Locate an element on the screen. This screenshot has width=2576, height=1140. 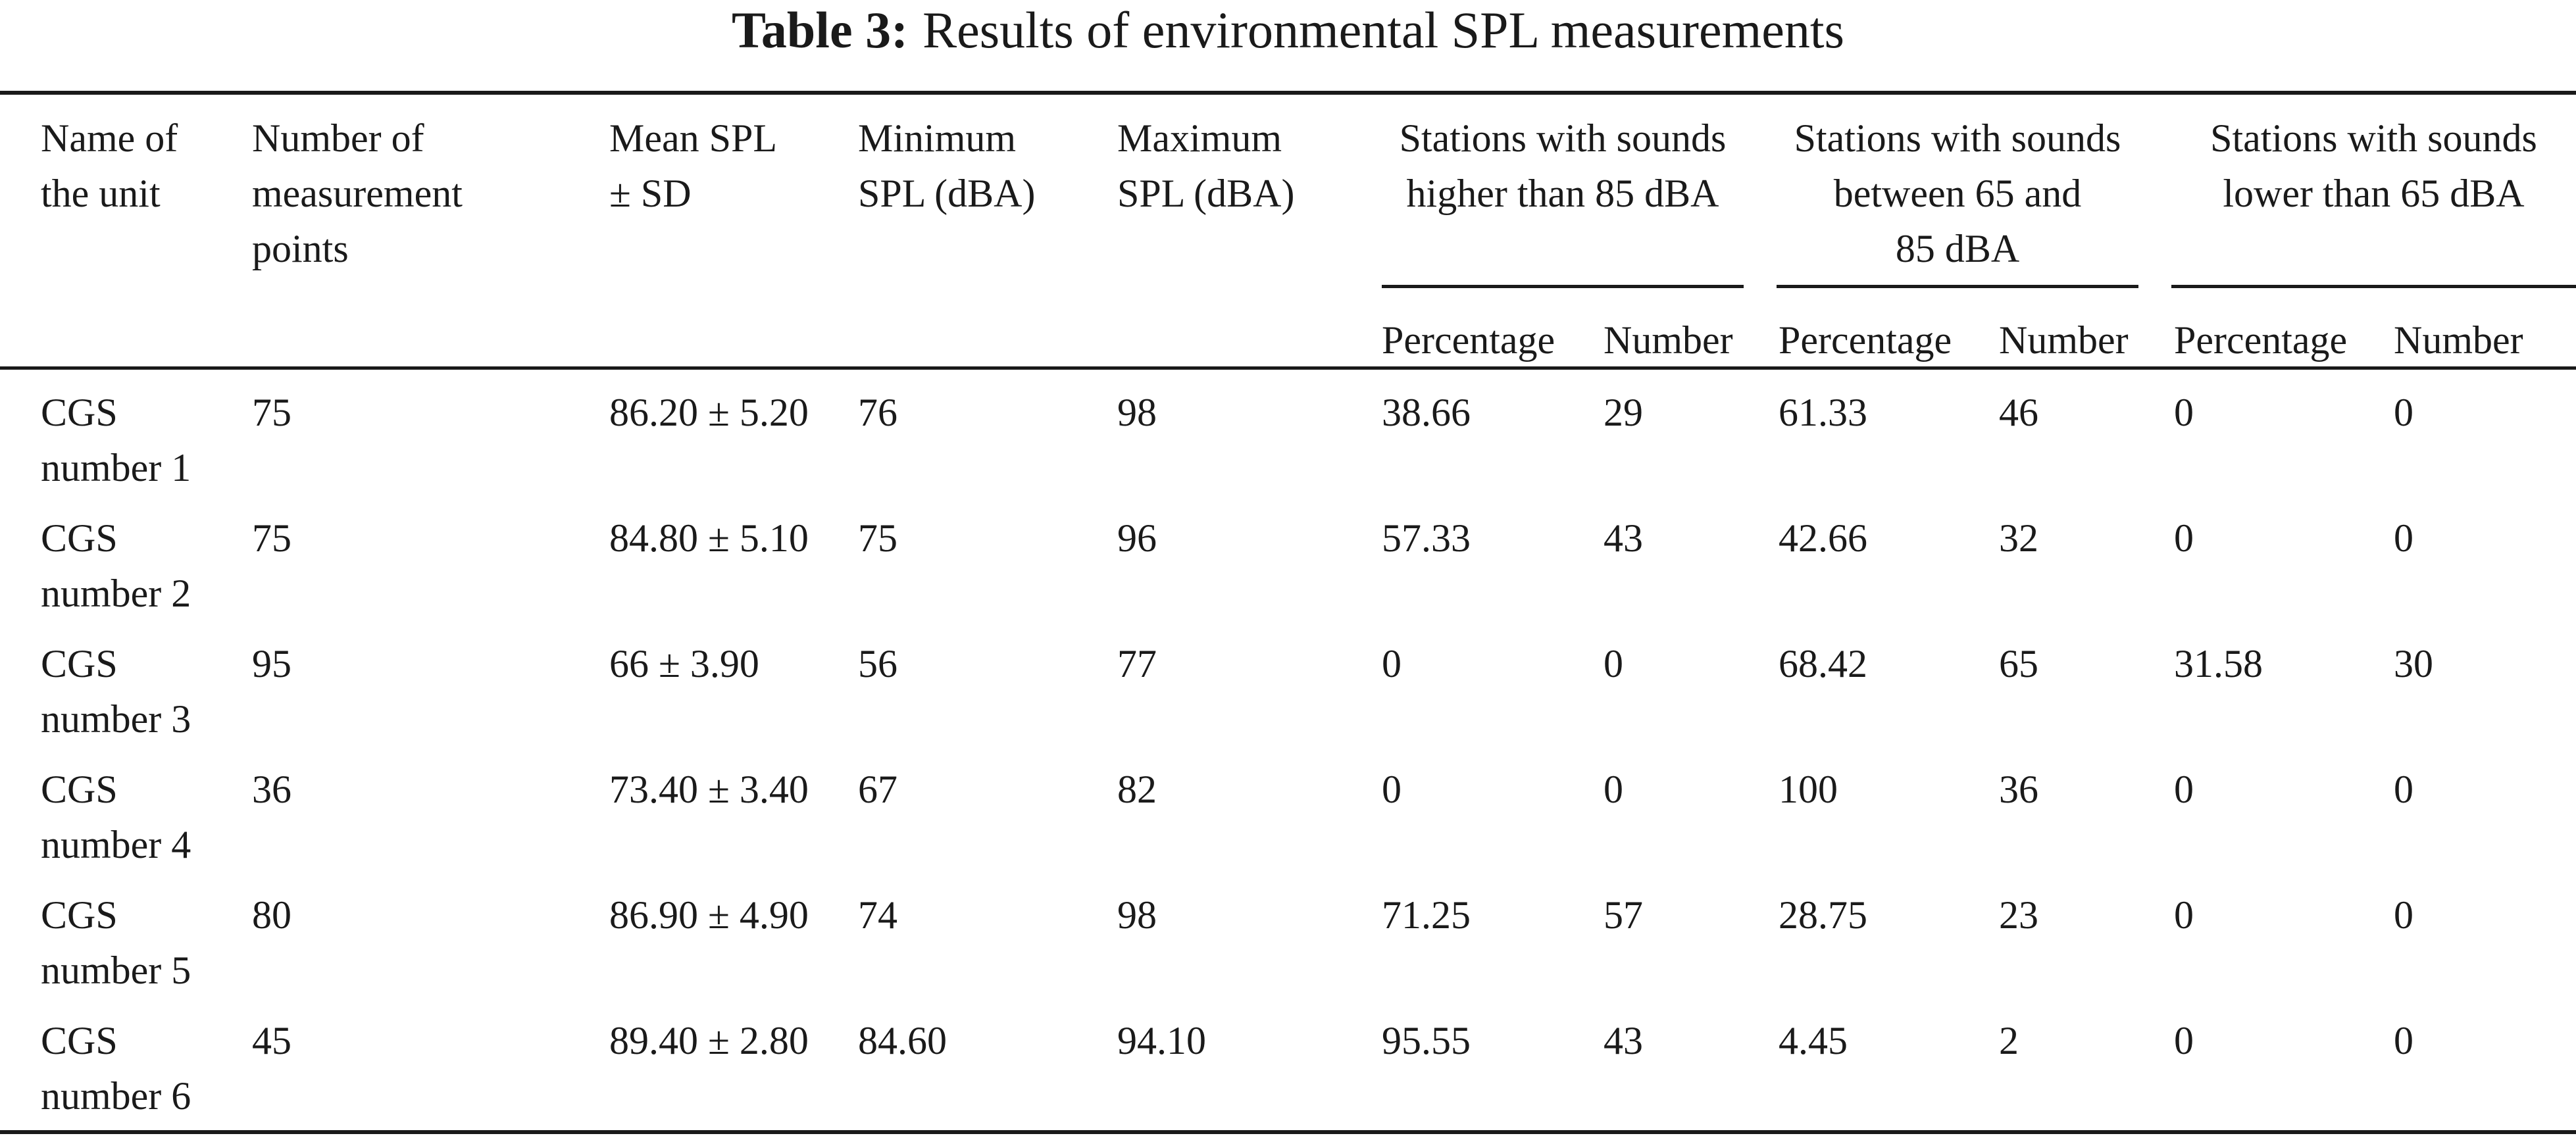
cell-mean: 73.40 ± 3.40 is located at coordinates (709, 789).